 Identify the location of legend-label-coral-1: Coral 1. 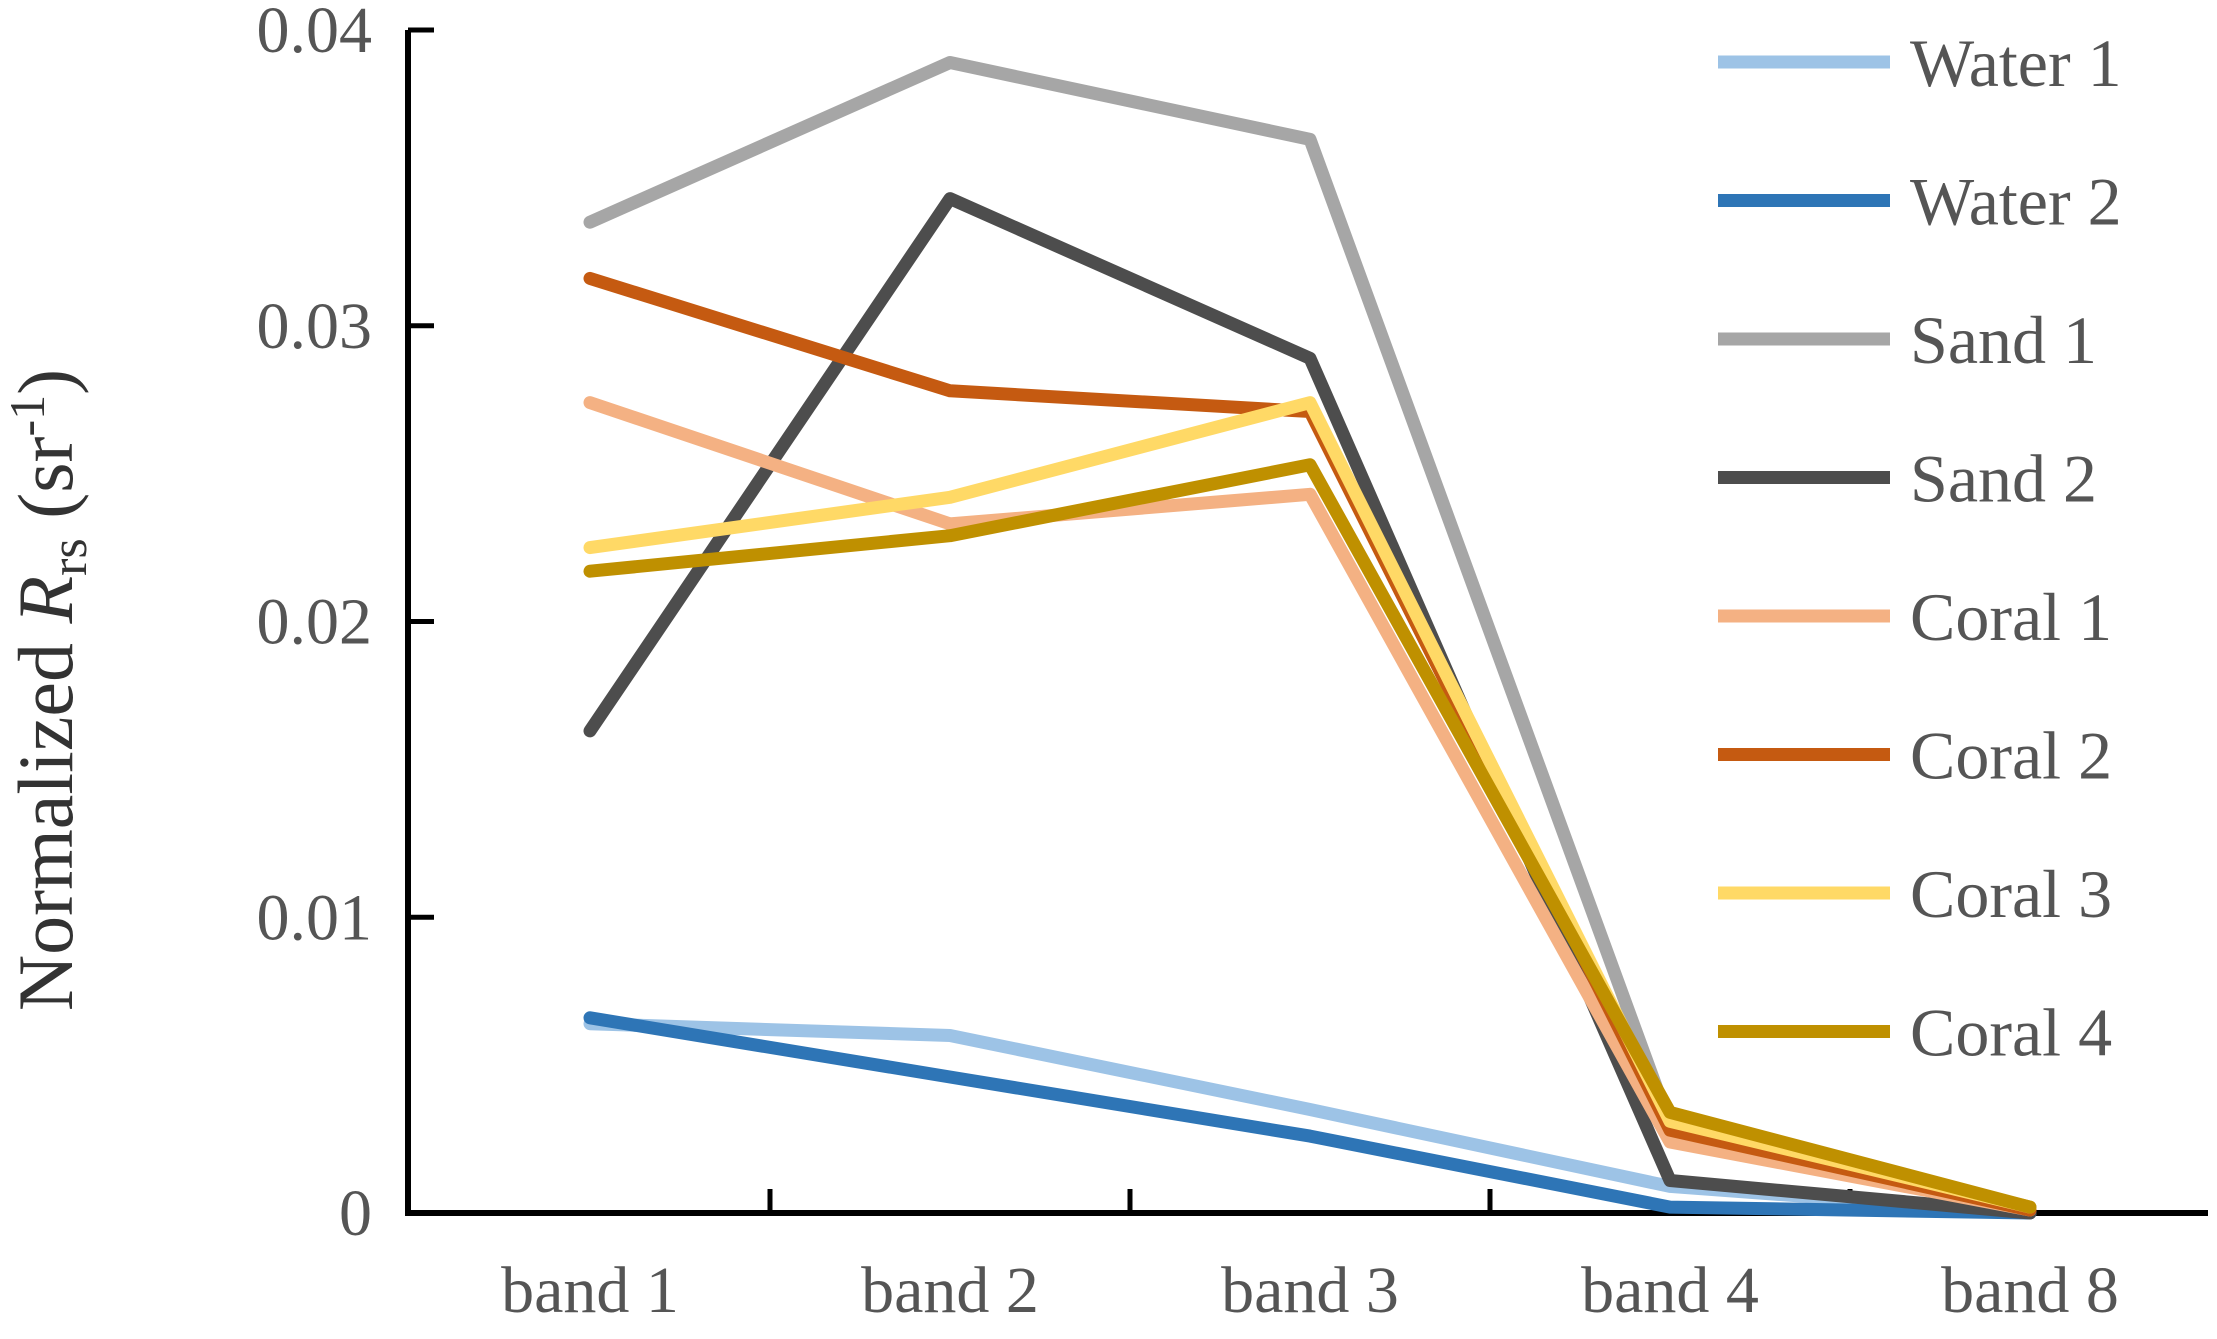
(2011, 617).